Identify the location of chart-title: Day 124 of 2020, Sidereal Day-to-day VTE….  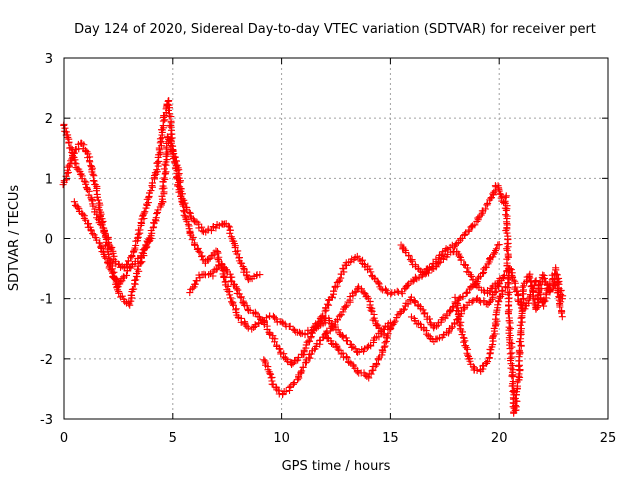
(335, 29).